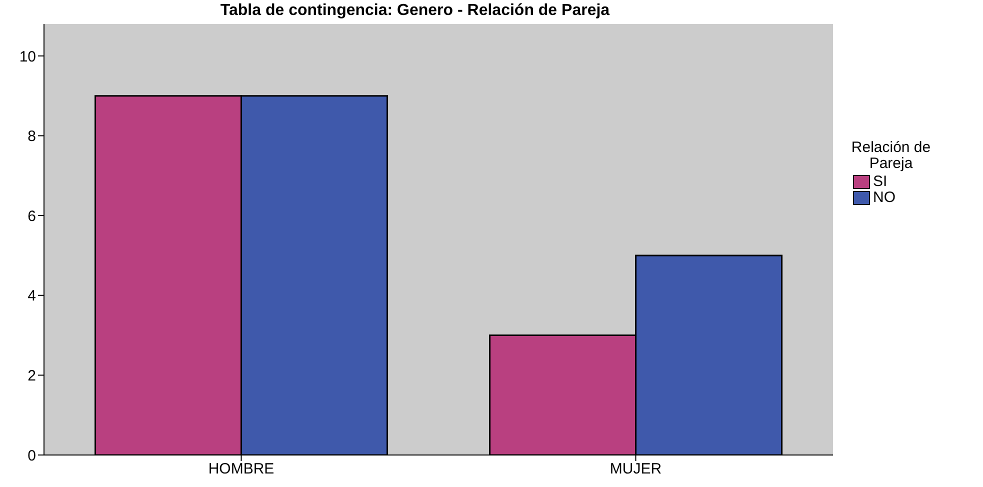 The height and width of the screenshot is (487, 983). I want to click on y-tick-label: 8, so click(32, 137).